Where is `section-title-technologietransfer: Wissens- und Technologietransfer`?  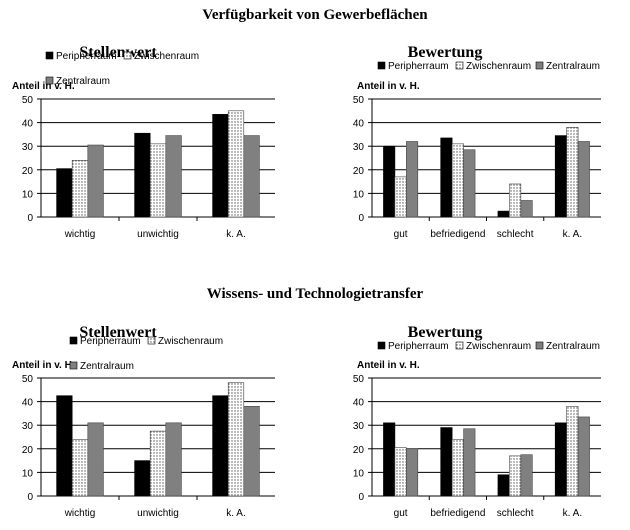
section-title-technologietransfer: Wissens- und Technologietransfer is located at coordinates (315, 294).